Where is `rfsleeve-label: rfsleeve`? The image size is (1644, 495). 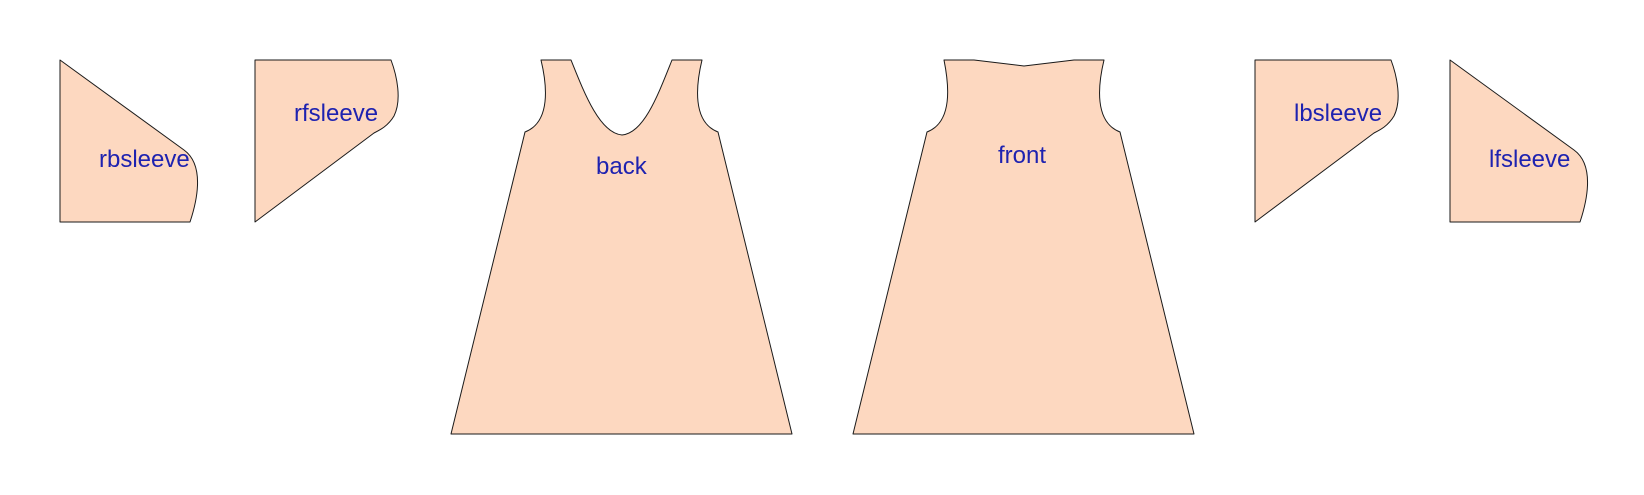 rfsleeve-label: rfsleeve is located at coordinates (336, 113).